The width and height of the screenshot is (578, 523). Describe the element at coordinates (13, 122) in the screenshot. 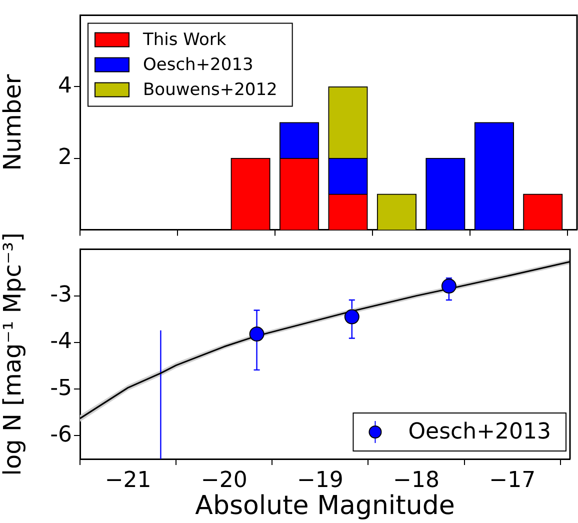

I see `y-axis-title: Number` at that location.